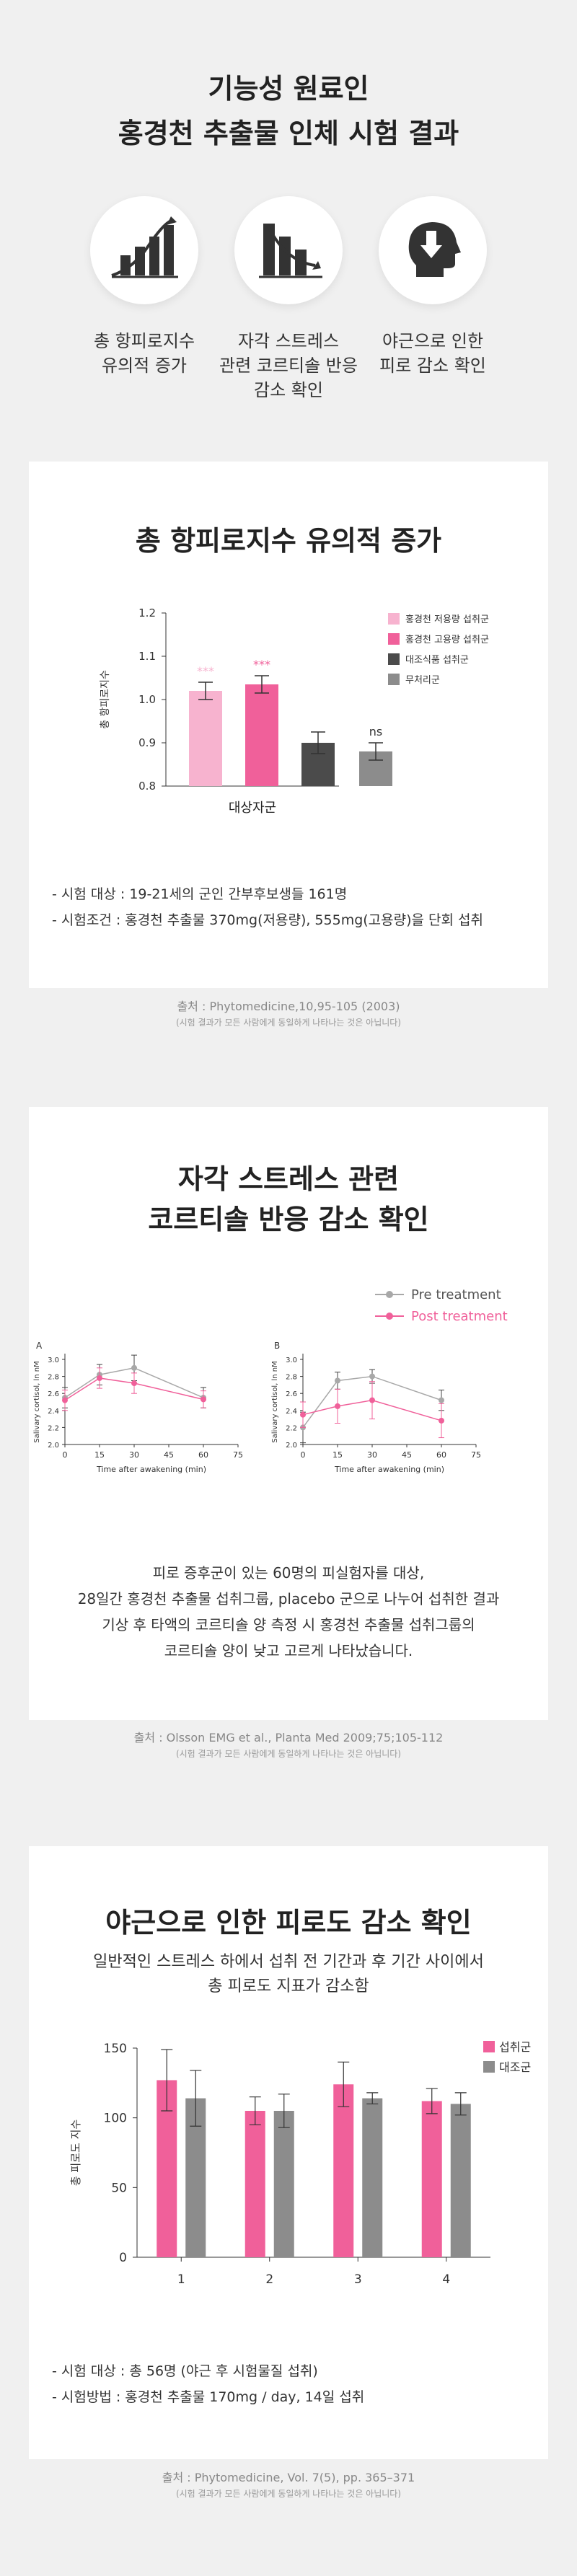  Describe the element at coordinates (288, 250) in the screenshot. I see `bar-decline-icon` at that location.